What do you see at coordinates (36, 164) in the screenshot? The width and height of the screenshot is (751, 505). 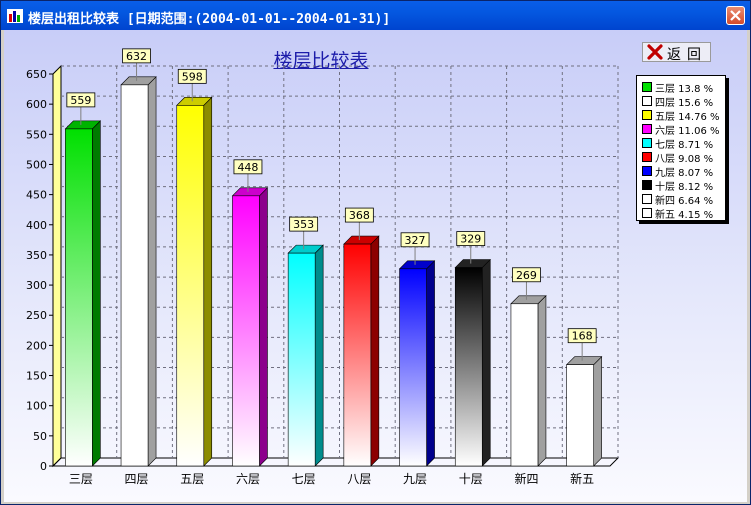 I see `y-tick-label: 500` at bounding box center [36, 164].